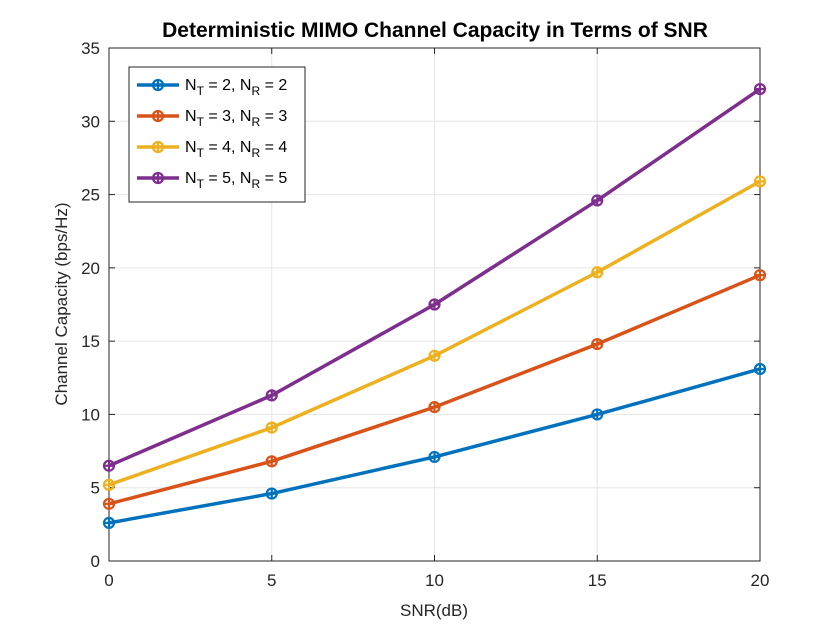 The image size is (840, 630). What do you see at coordinates (434, 610) in the screenshot?
I see `x-axis-label: SNR(dB)` at bounding box center [434, 610].